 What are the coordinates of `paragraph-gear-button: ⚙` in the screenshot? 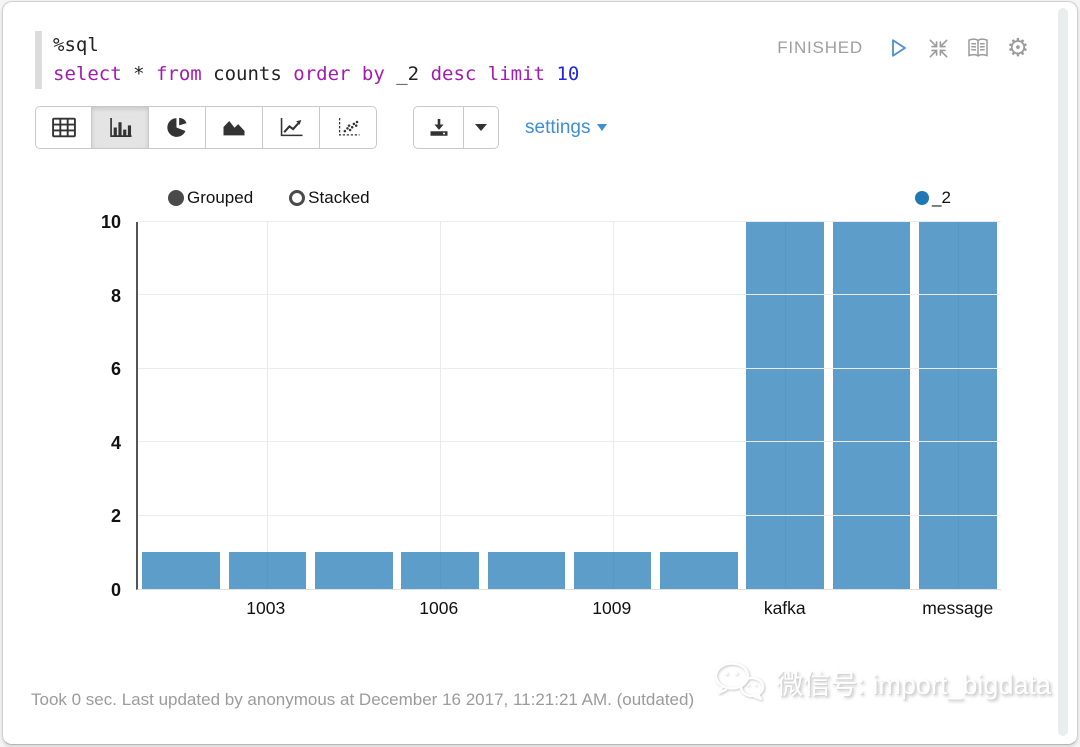 It's located at (1018, 48).